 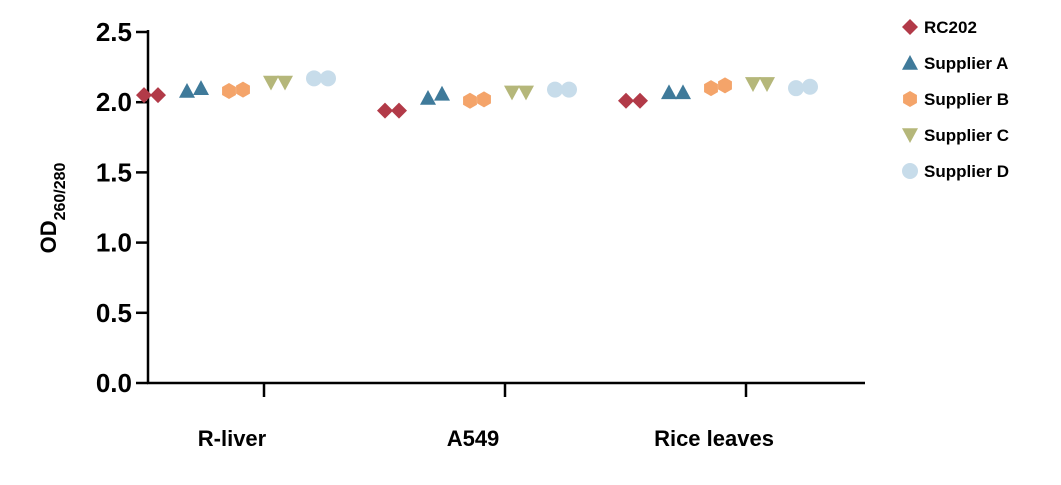 What do you see at coordinates (950, 27) in the screenshot?
I see `legend-label: RC202` at bounding box center [950, 27].